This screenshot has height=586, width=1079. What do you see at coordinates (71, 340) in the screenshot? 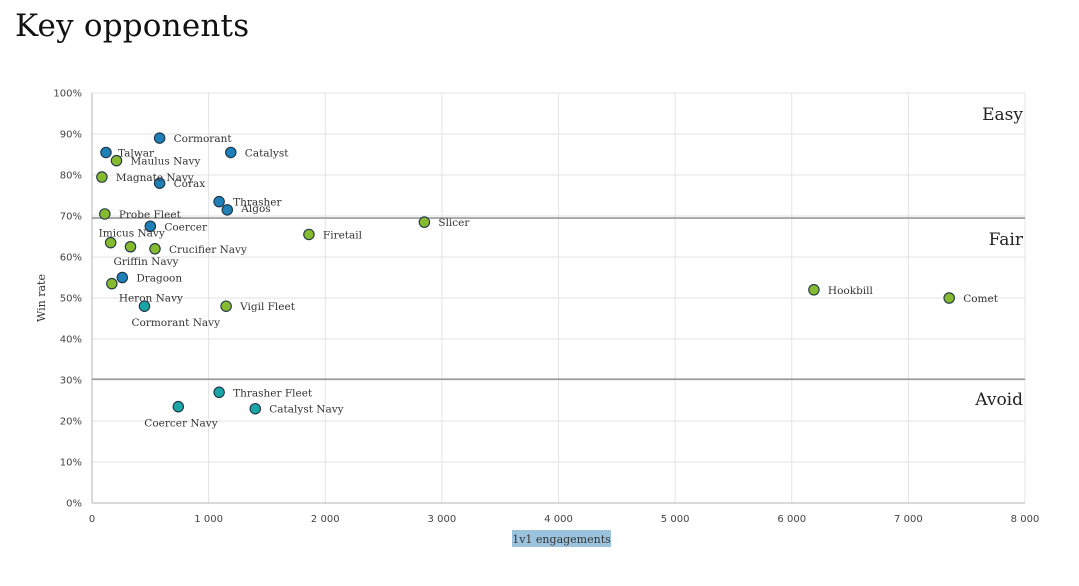
I see `y-tick-label: 40%` at bounding box center [71, 340].